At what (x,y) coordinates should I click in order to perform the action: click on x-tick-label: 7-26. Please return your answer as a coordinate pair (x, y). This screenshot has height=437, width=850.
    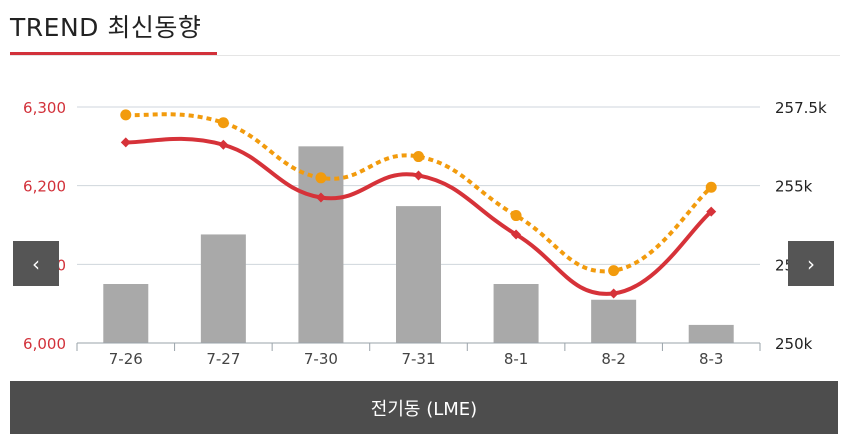
    Looking at the image, I should click on (126, 359).